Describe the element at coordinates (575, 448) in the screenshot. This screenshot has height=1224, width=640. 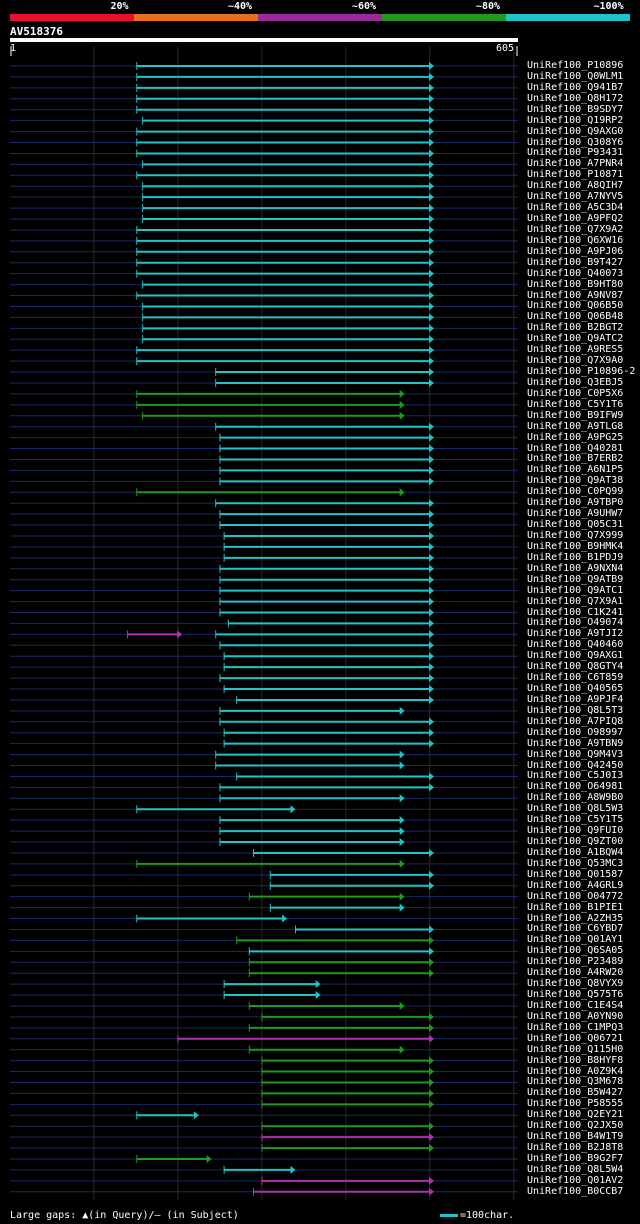
I see `hit-label: UniRef100_Q40281` at that location.